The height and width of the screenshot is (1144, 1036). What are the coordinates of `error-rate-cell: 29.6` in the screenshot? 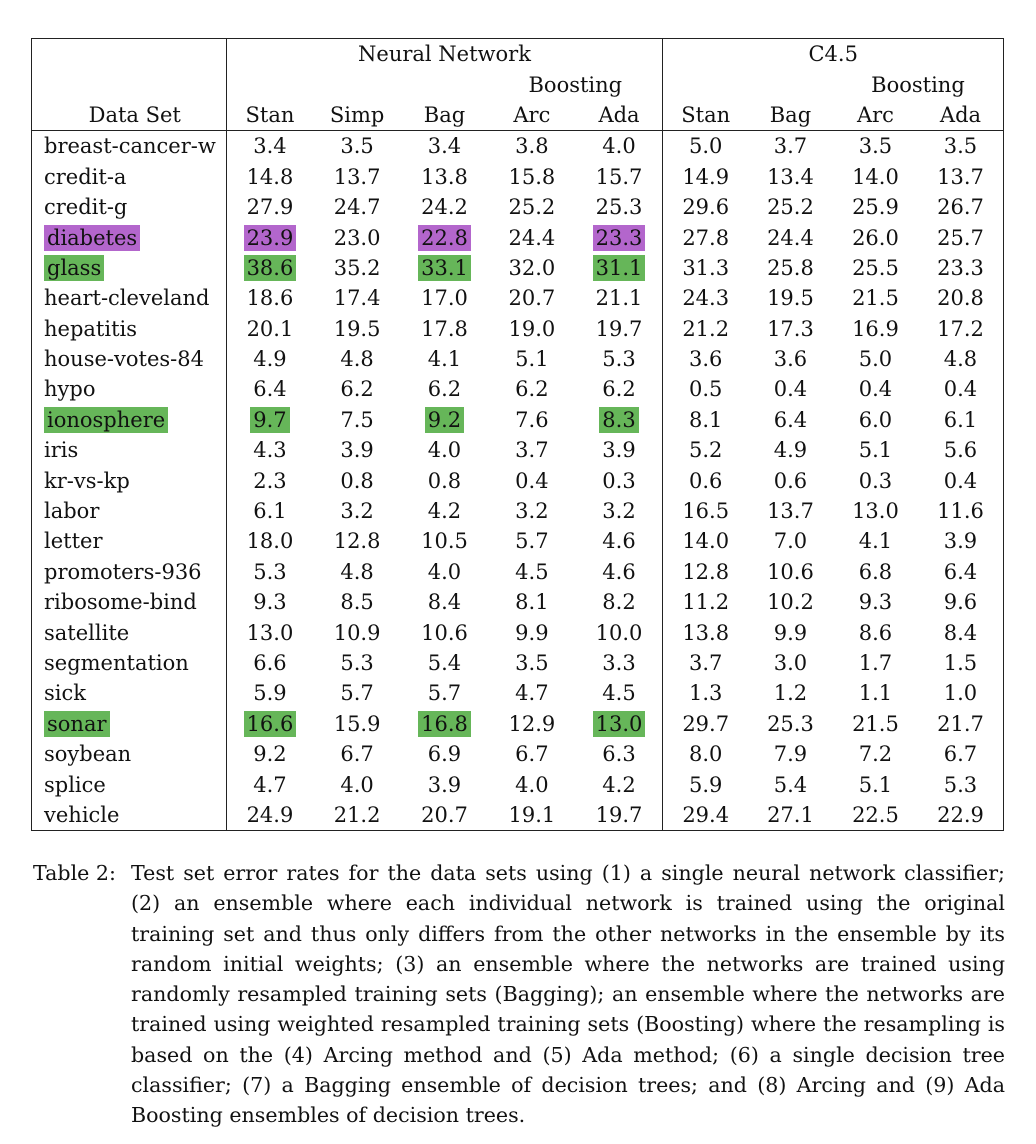 It's located at (705, 207).